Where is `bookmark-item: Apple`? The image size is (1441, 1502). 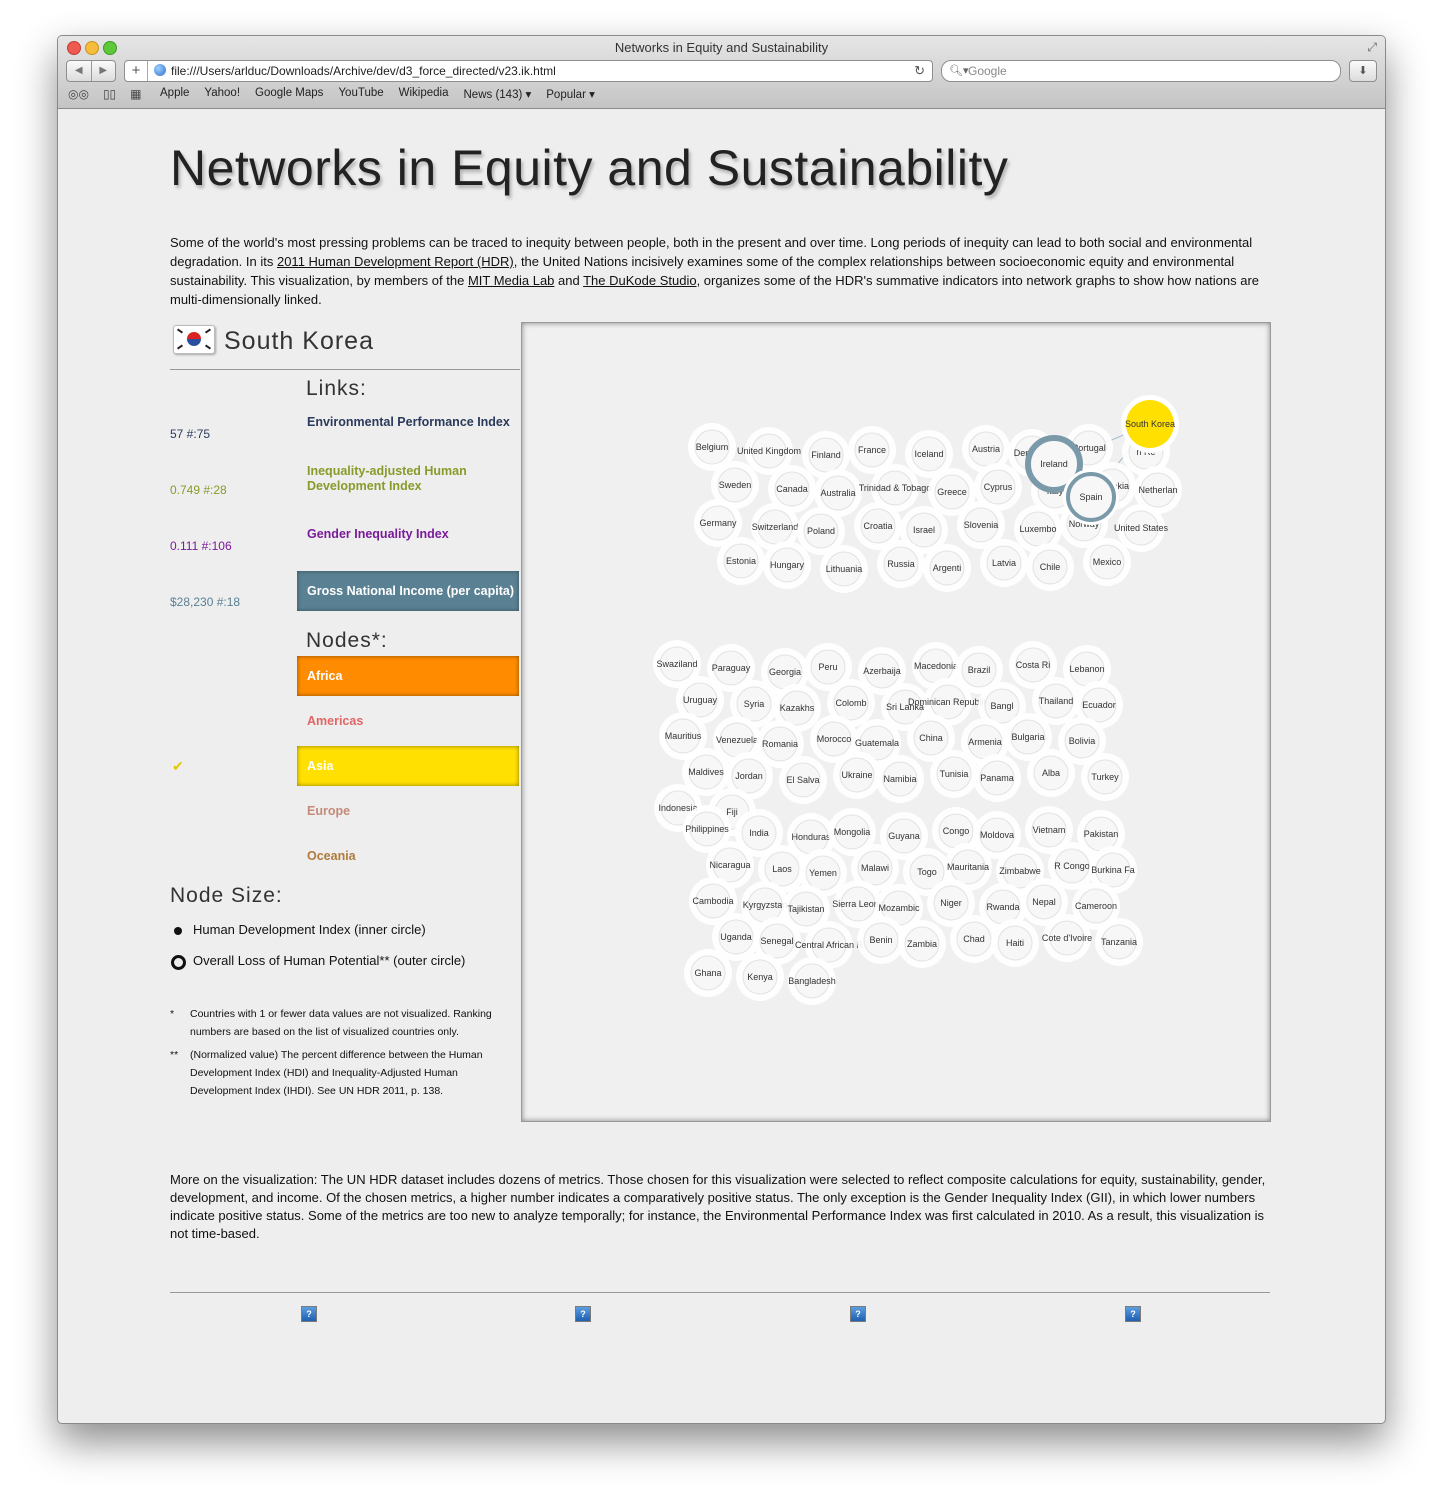
bookmark-item: Apple is located at coordinates (175, 93).